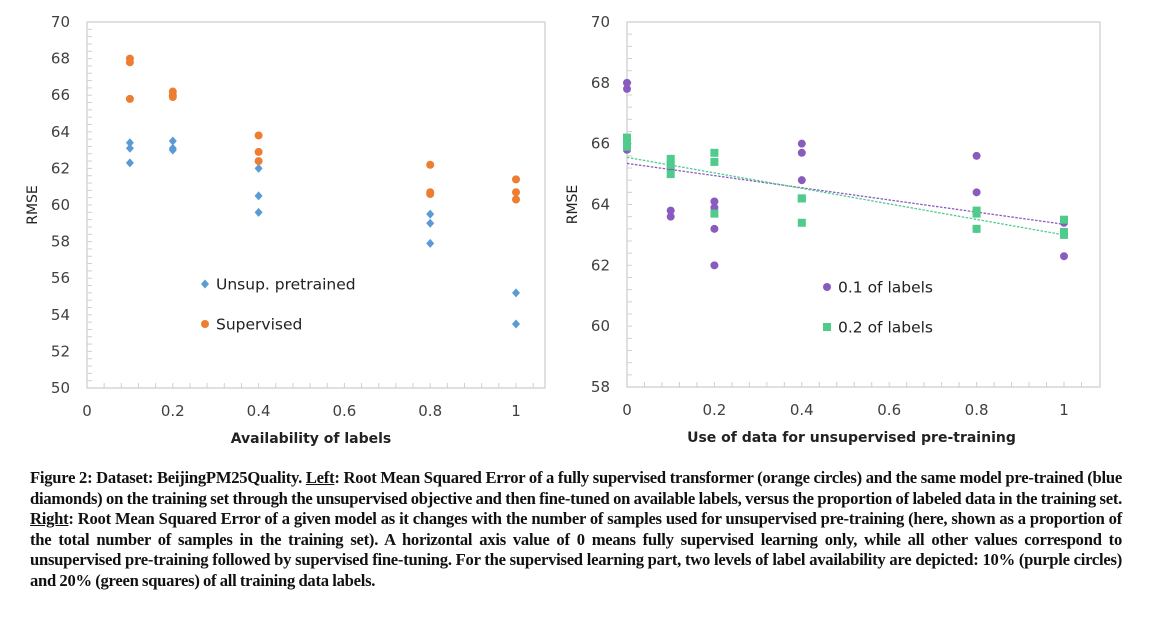 The width and height of the screenshot is (1169, 640). Describe the element at coordinates (286, 285) in the screenshot. I see `legend-label: Unsup. pretrained` at that location.